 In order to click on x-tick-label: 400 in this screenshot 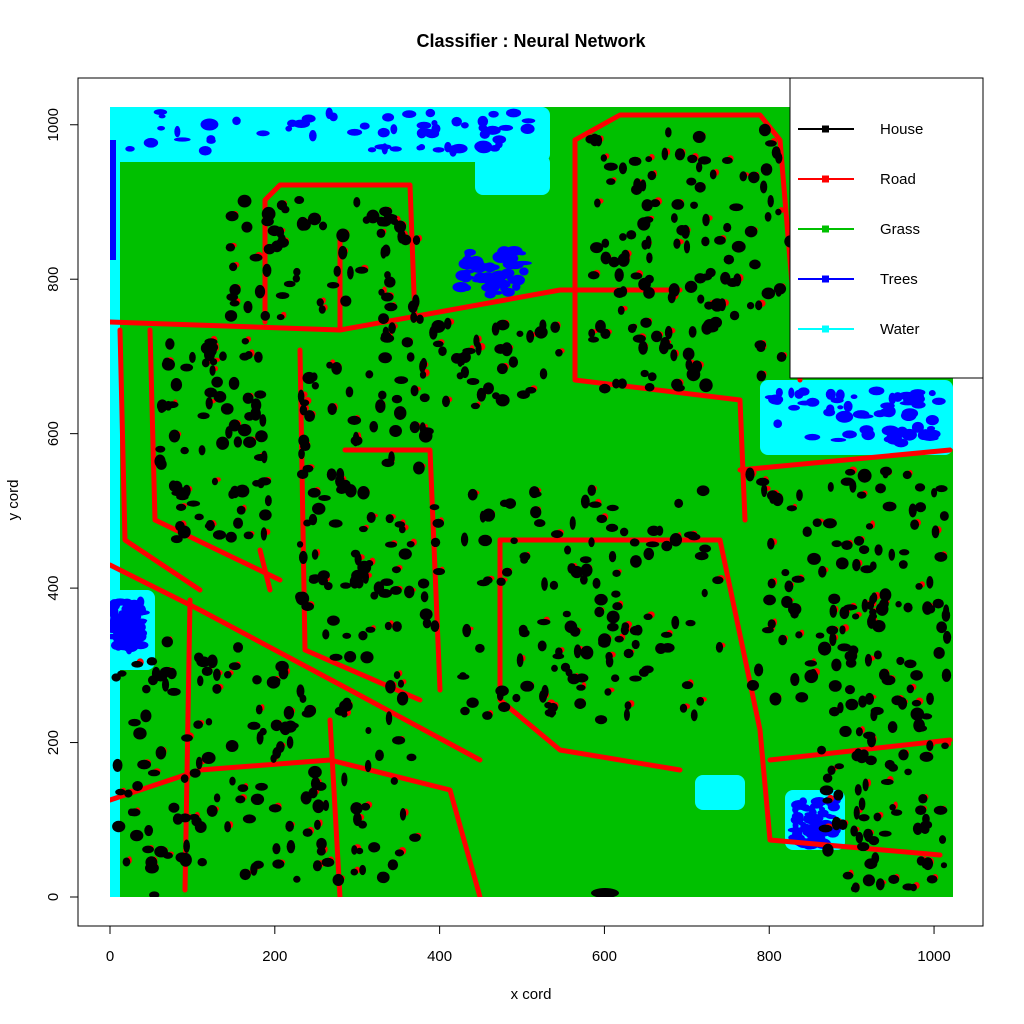, I will do `click(439, 956)`.